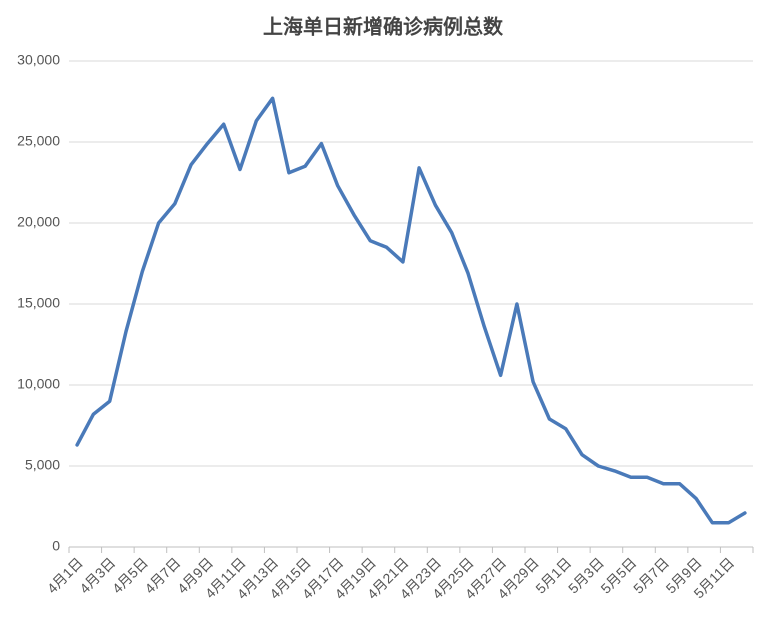 The width and height of the screenshot is (767, 624). Describe the element at coordinates (618, 575) in the screenshot. I see `x-tick-label: 5月5日` at that location.